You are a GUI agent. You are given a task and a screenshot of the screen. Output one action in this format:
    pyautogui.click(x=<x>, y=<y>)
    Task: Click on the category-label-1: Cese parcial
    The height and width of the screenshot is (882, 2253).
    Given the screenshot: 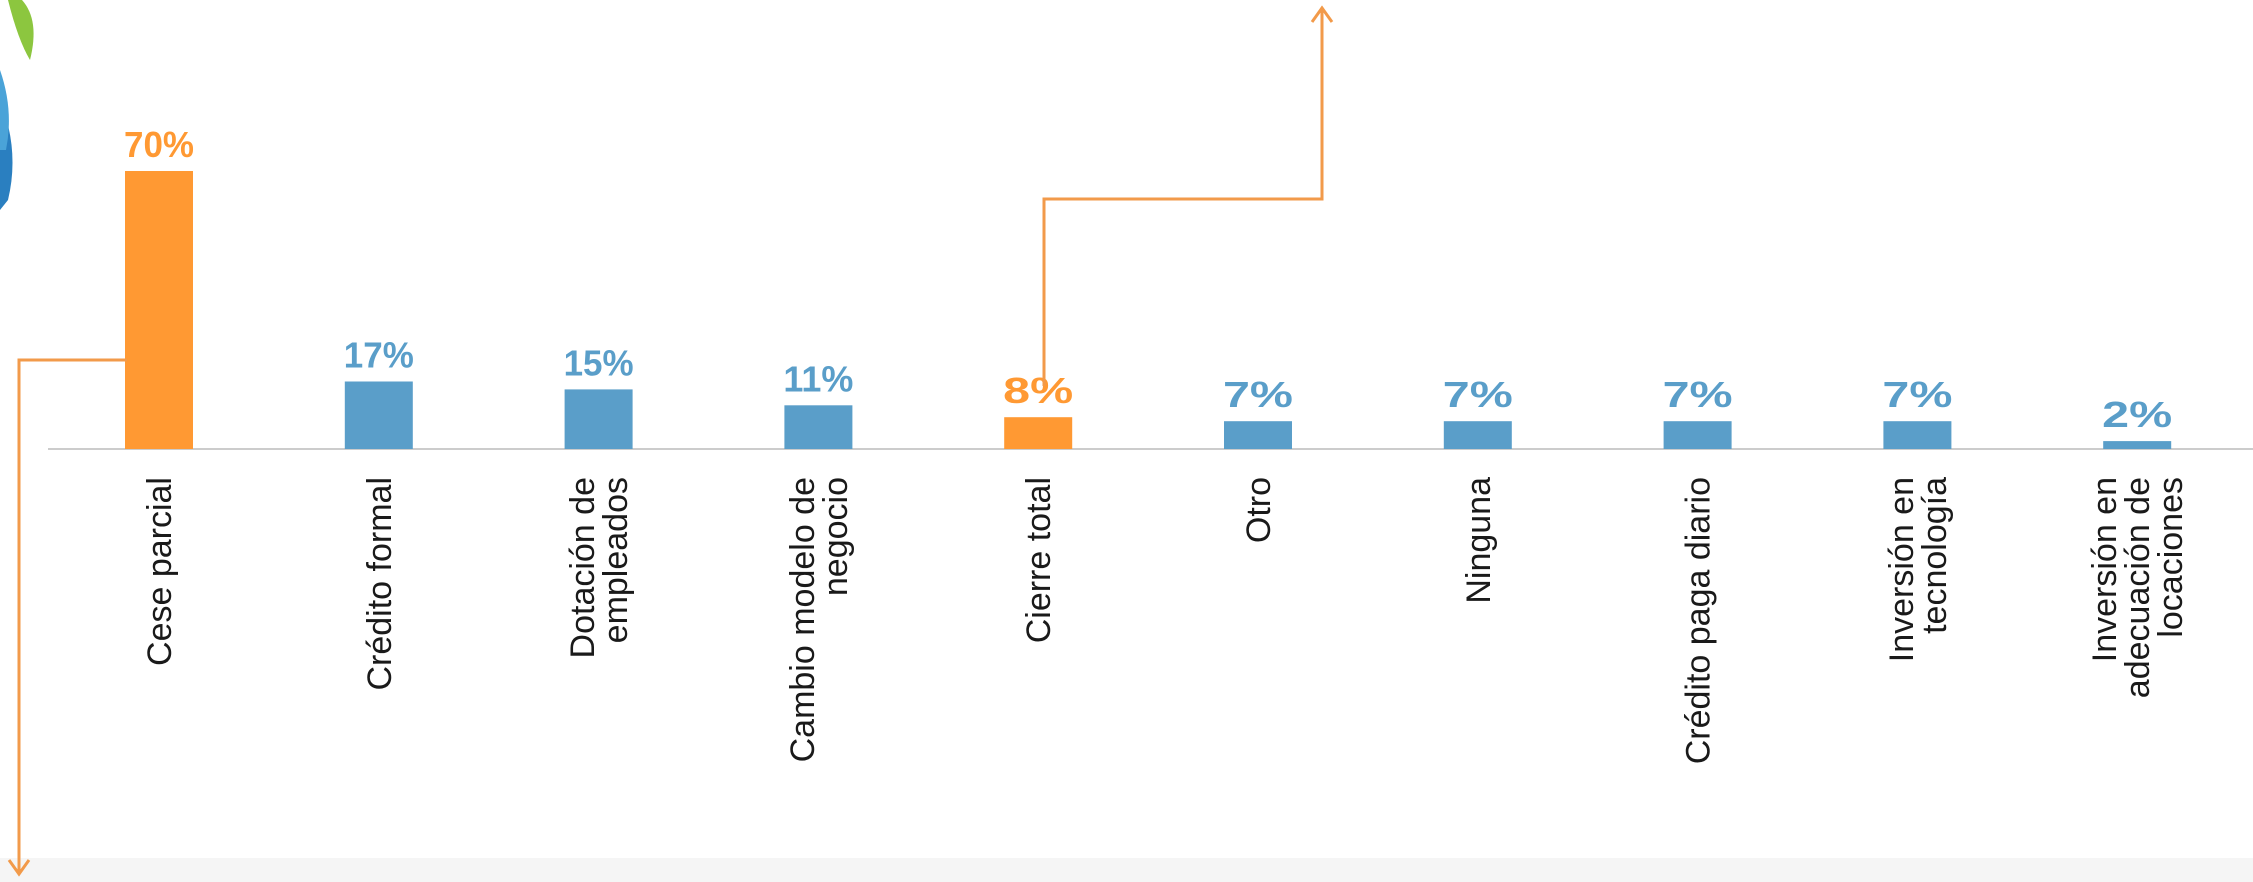 What is the action you would take?
    pyautogui.click(x=160, y=571)
    